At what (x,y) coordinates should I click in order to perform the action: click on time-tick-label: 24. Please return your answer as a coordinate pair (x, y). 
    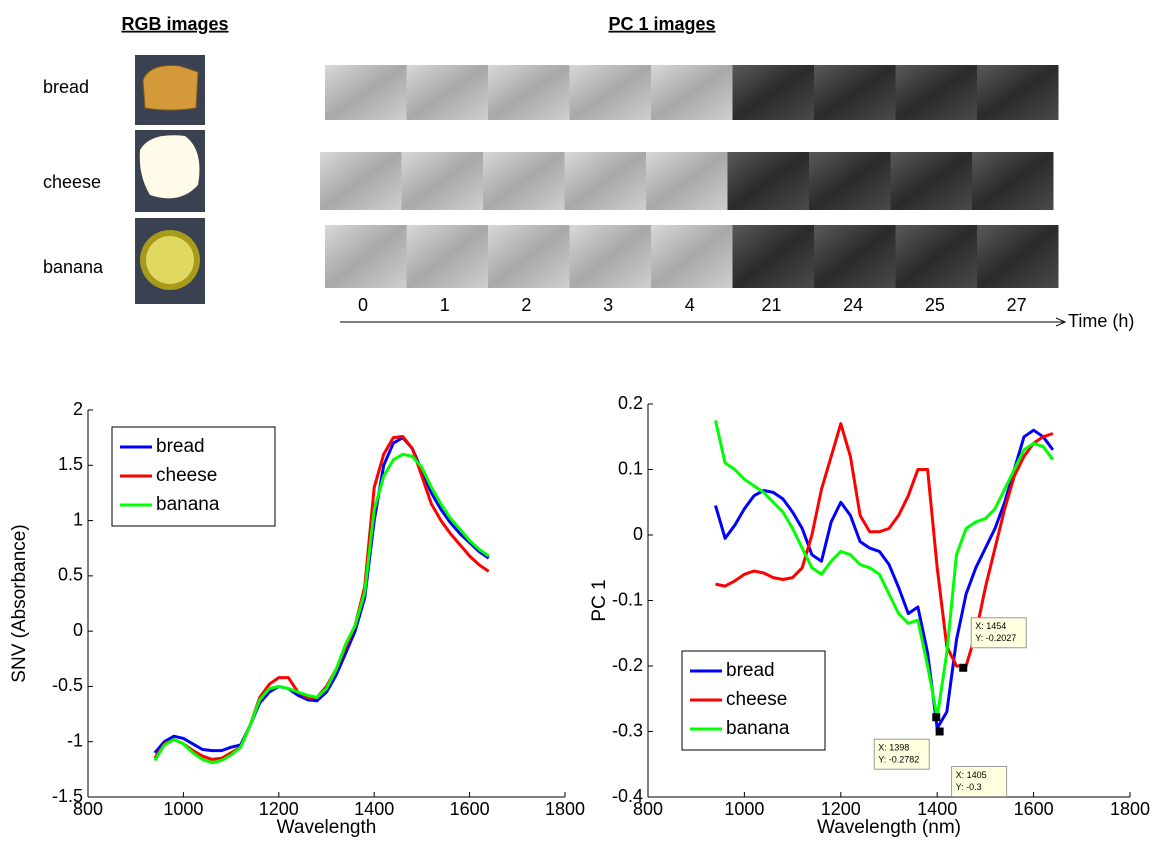
    Looking at the image, I should click on (853, 305).